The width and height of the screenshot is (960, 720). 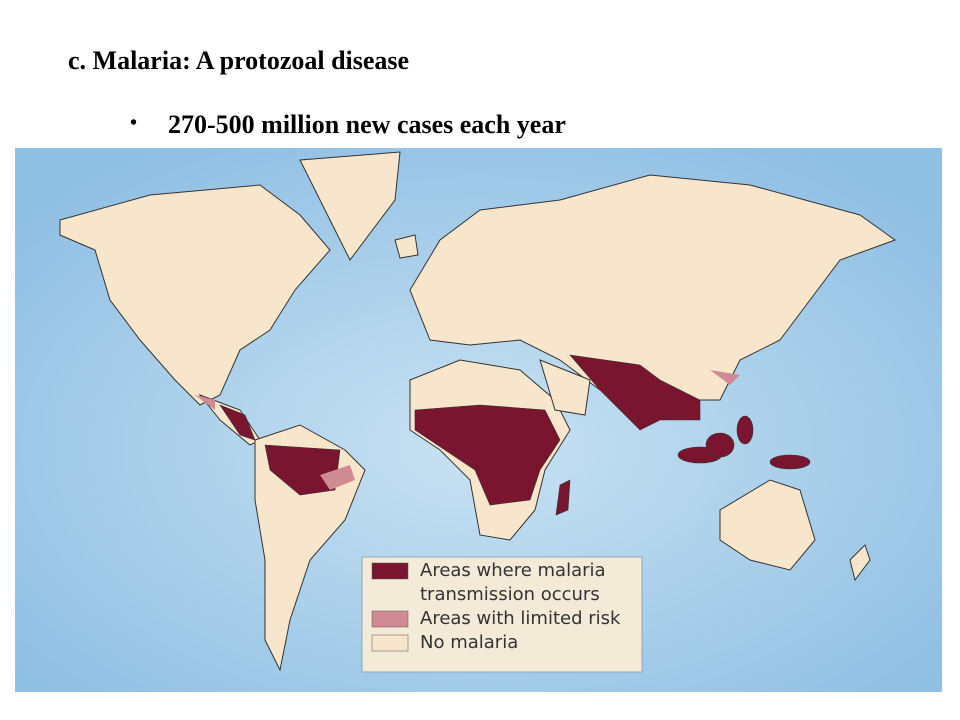 What do you see at coordinates (520, 618) in the screenshot?
I see `legend-label: Areas with limited risk` at bounding box center [520, 618].